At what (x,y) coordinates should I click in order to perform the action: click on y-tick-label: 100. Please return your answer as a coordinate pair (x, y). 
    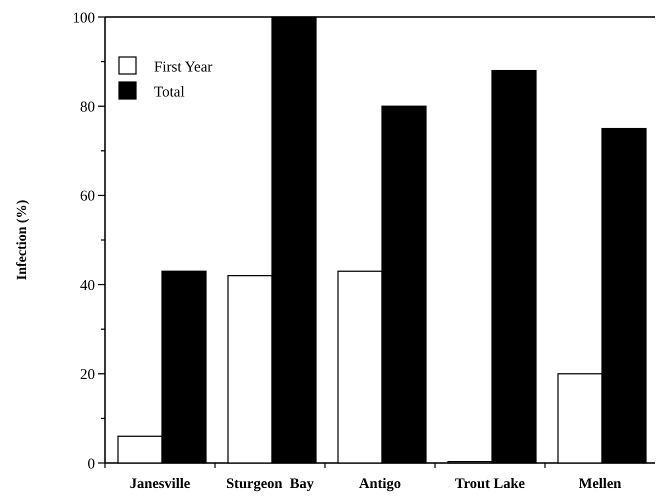
    Looking at the image, I should click on (83, 18).